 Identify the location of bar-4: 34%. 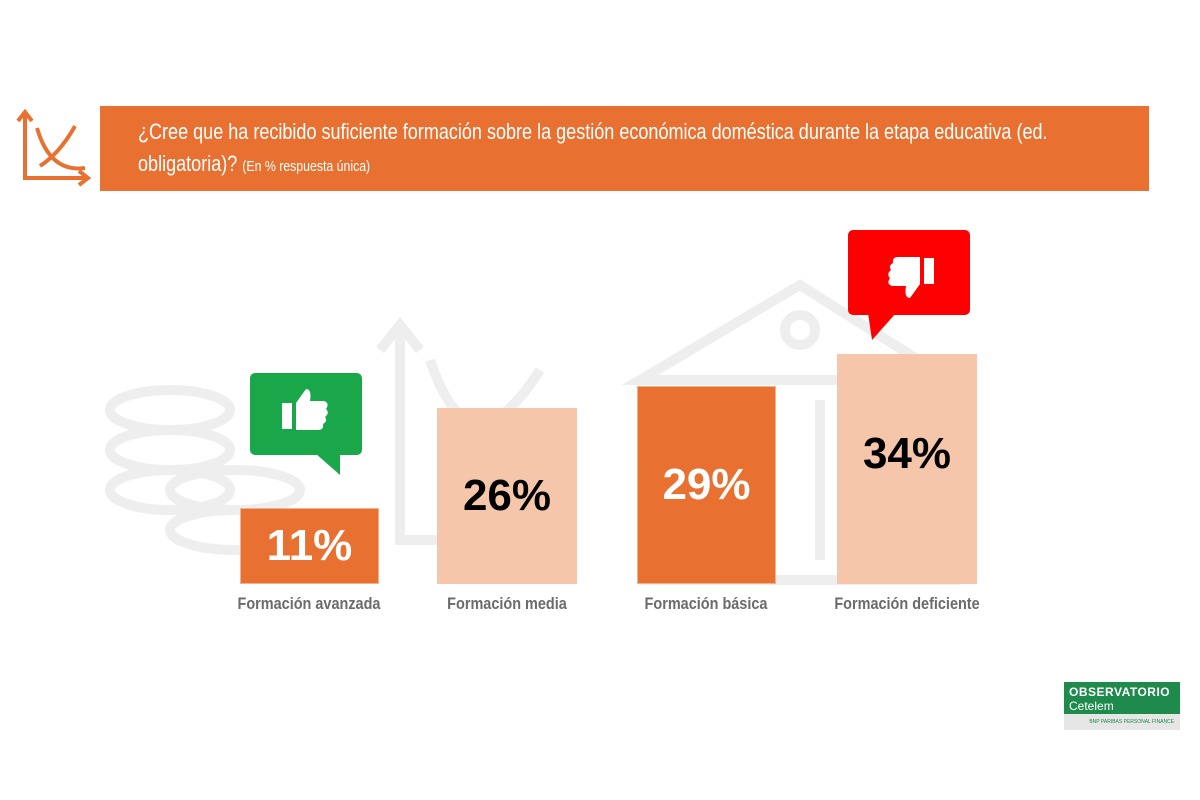
(907, 469).